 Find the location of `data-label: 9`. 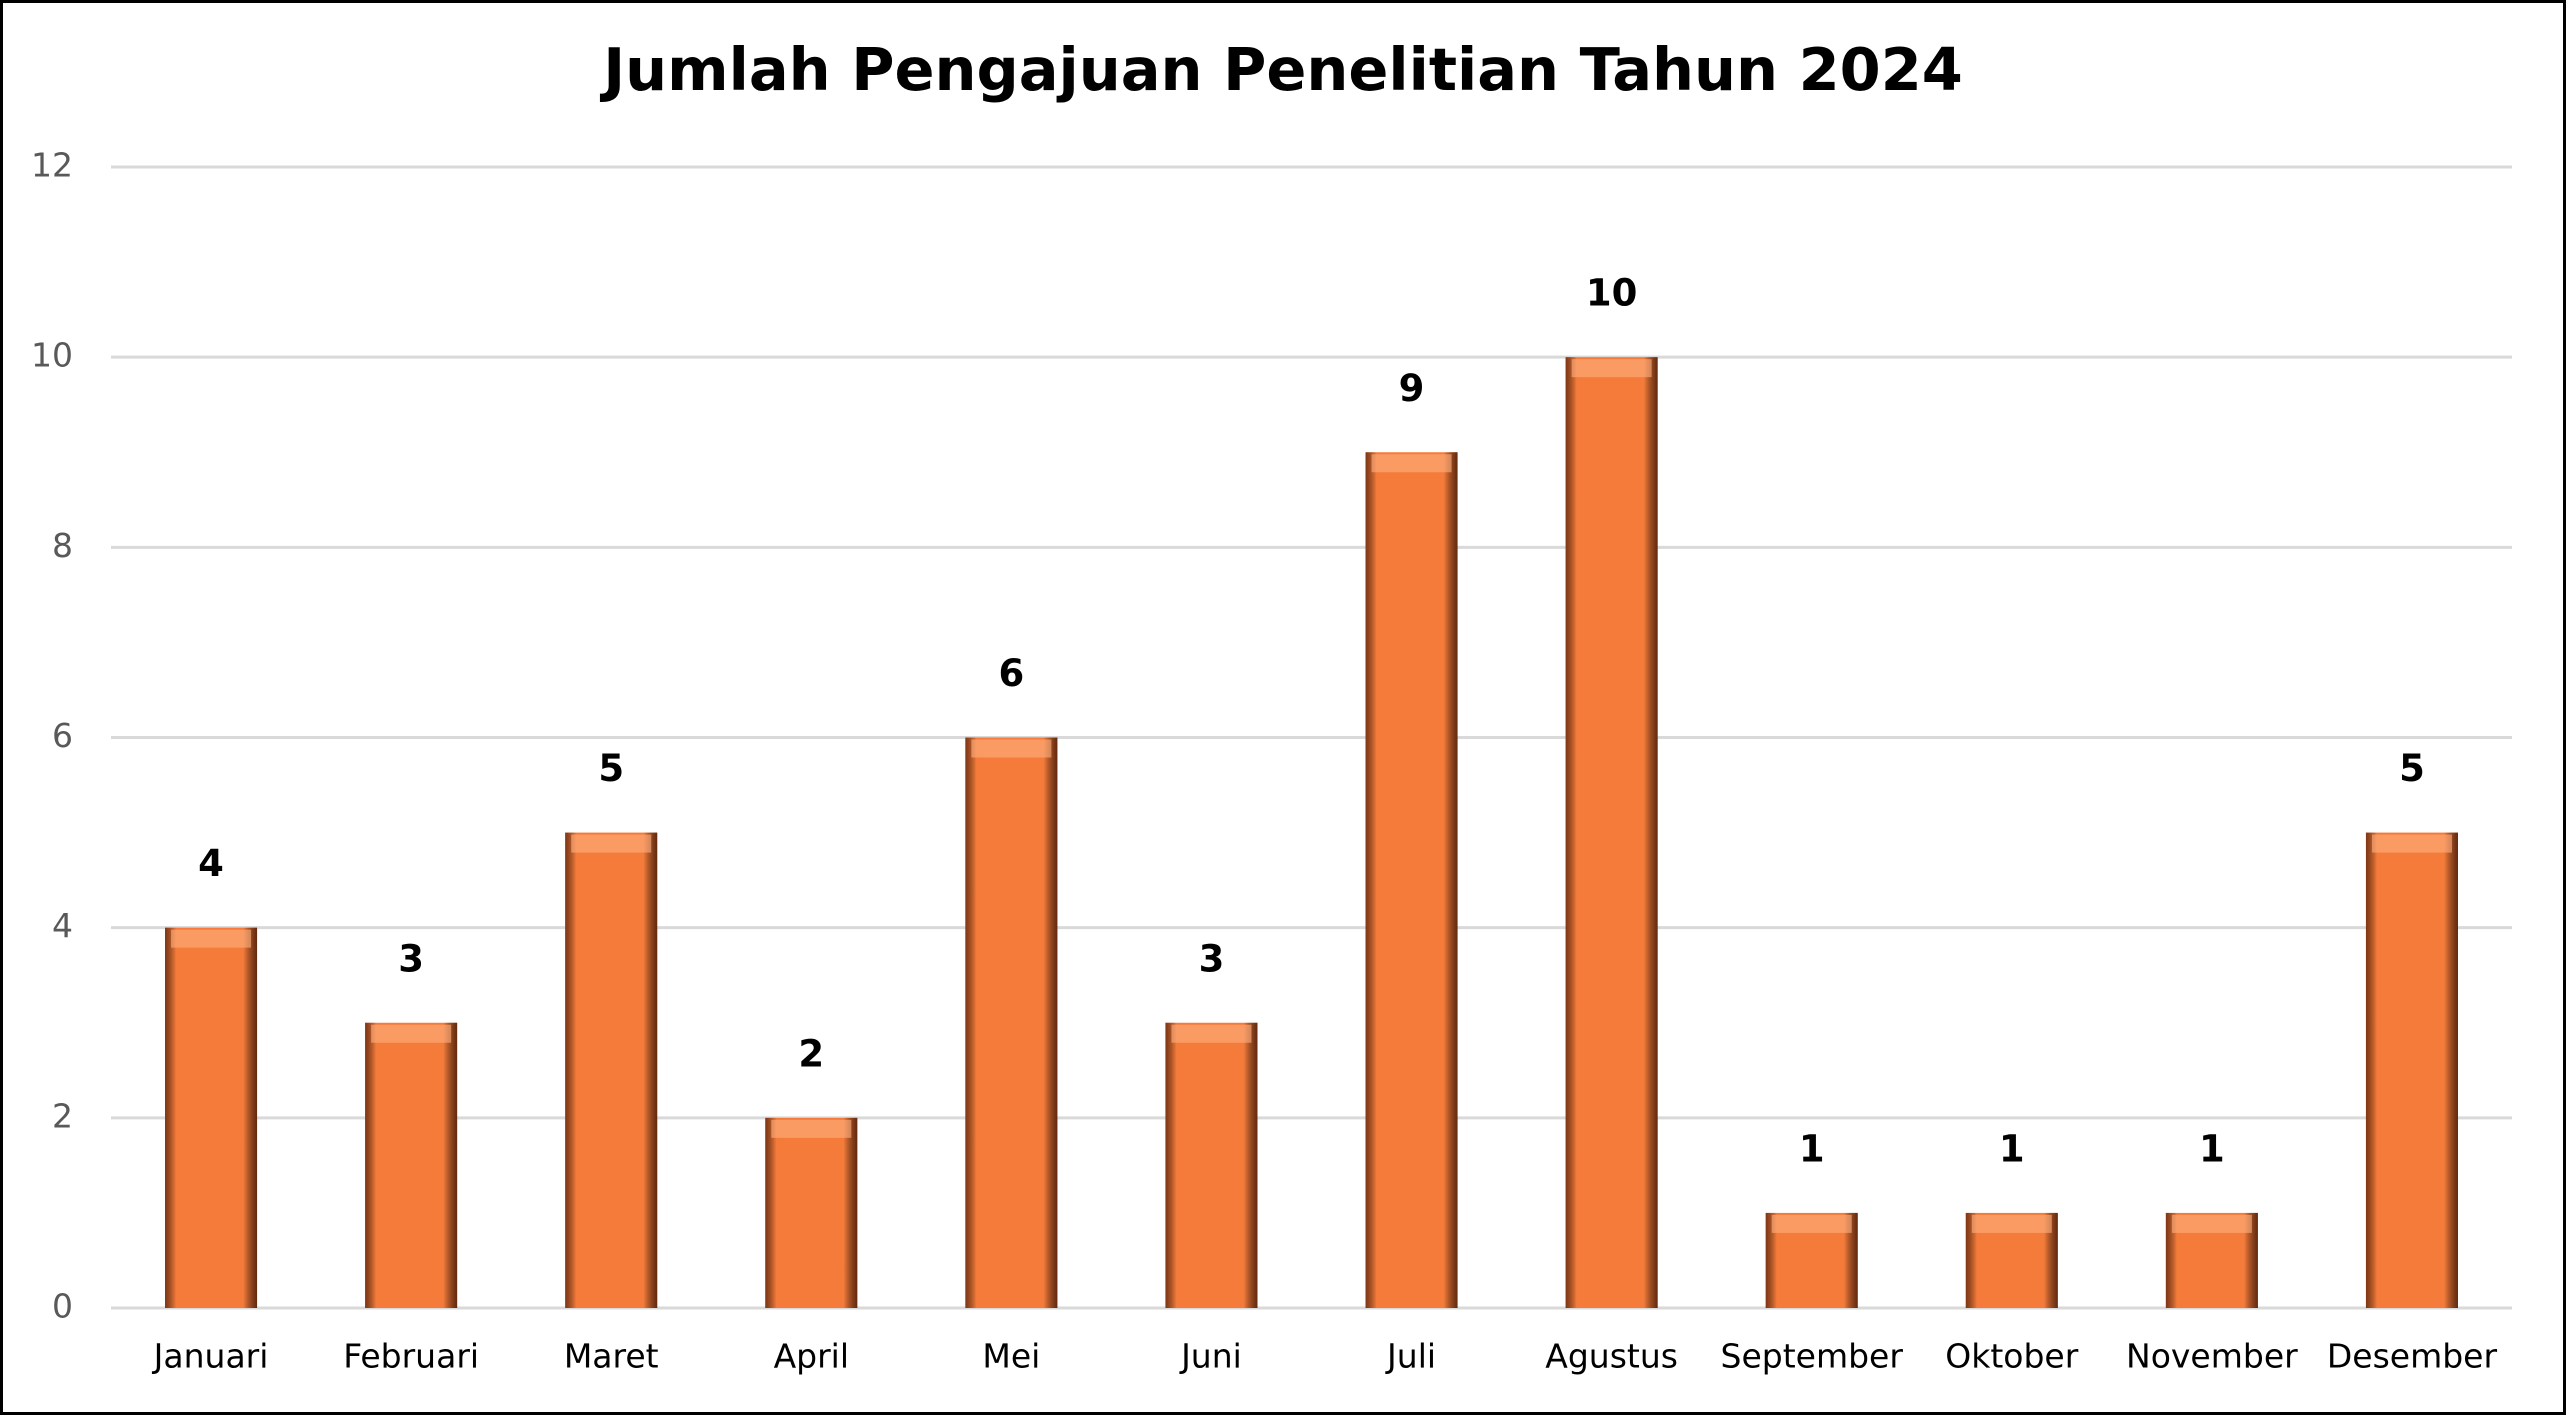

data-label: 9 is located at coordinates (1412, 388).